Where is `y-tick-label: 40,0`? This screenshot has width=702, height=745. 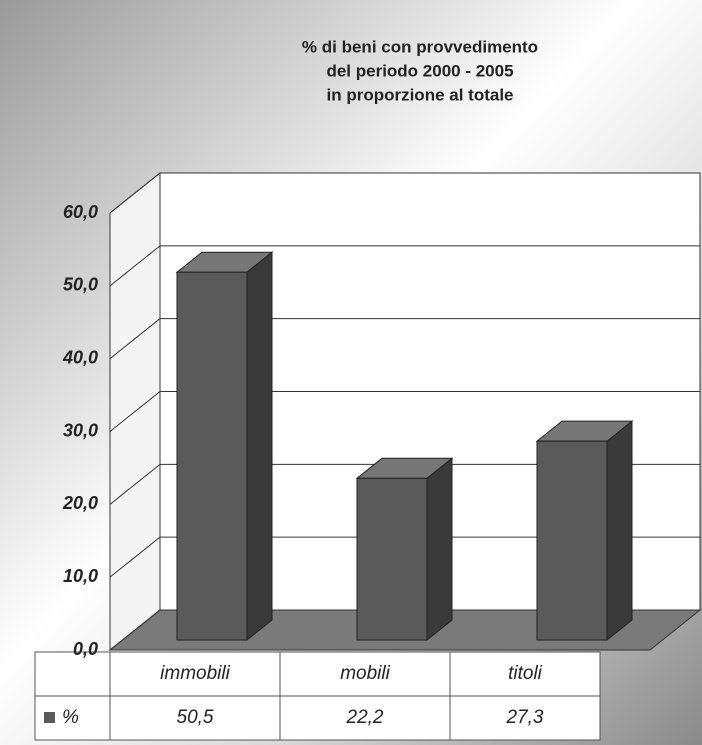
y-tick-label: 40,0 is located at coordinates (80, 357).